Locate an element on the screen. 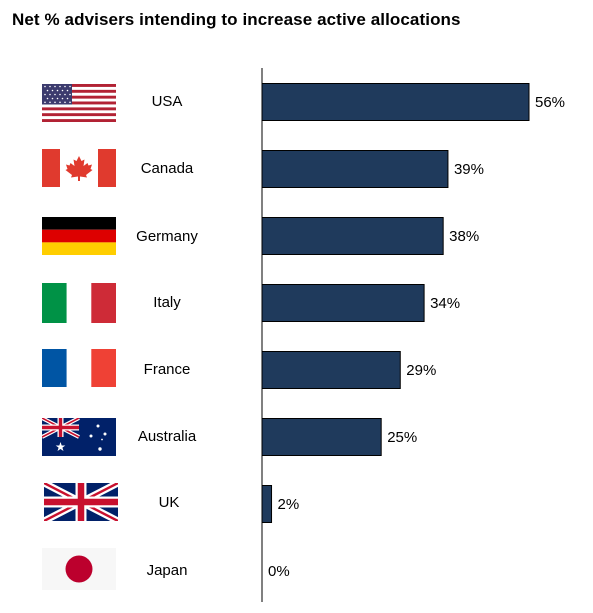  category-label-australia: Australia is located at coordinates (167, 436).